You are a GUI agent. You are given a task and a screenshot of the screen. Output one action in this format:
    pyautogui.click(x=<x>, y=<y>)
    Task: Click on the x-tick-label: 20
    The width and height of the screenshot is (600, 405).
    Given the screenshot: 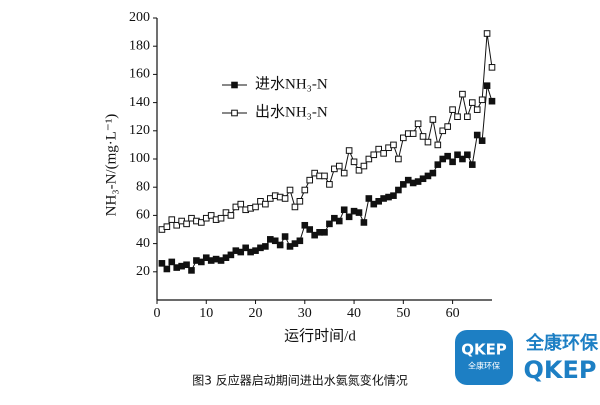 What is the action you would take?
    pyautogui.click(x=256, y=313)
    